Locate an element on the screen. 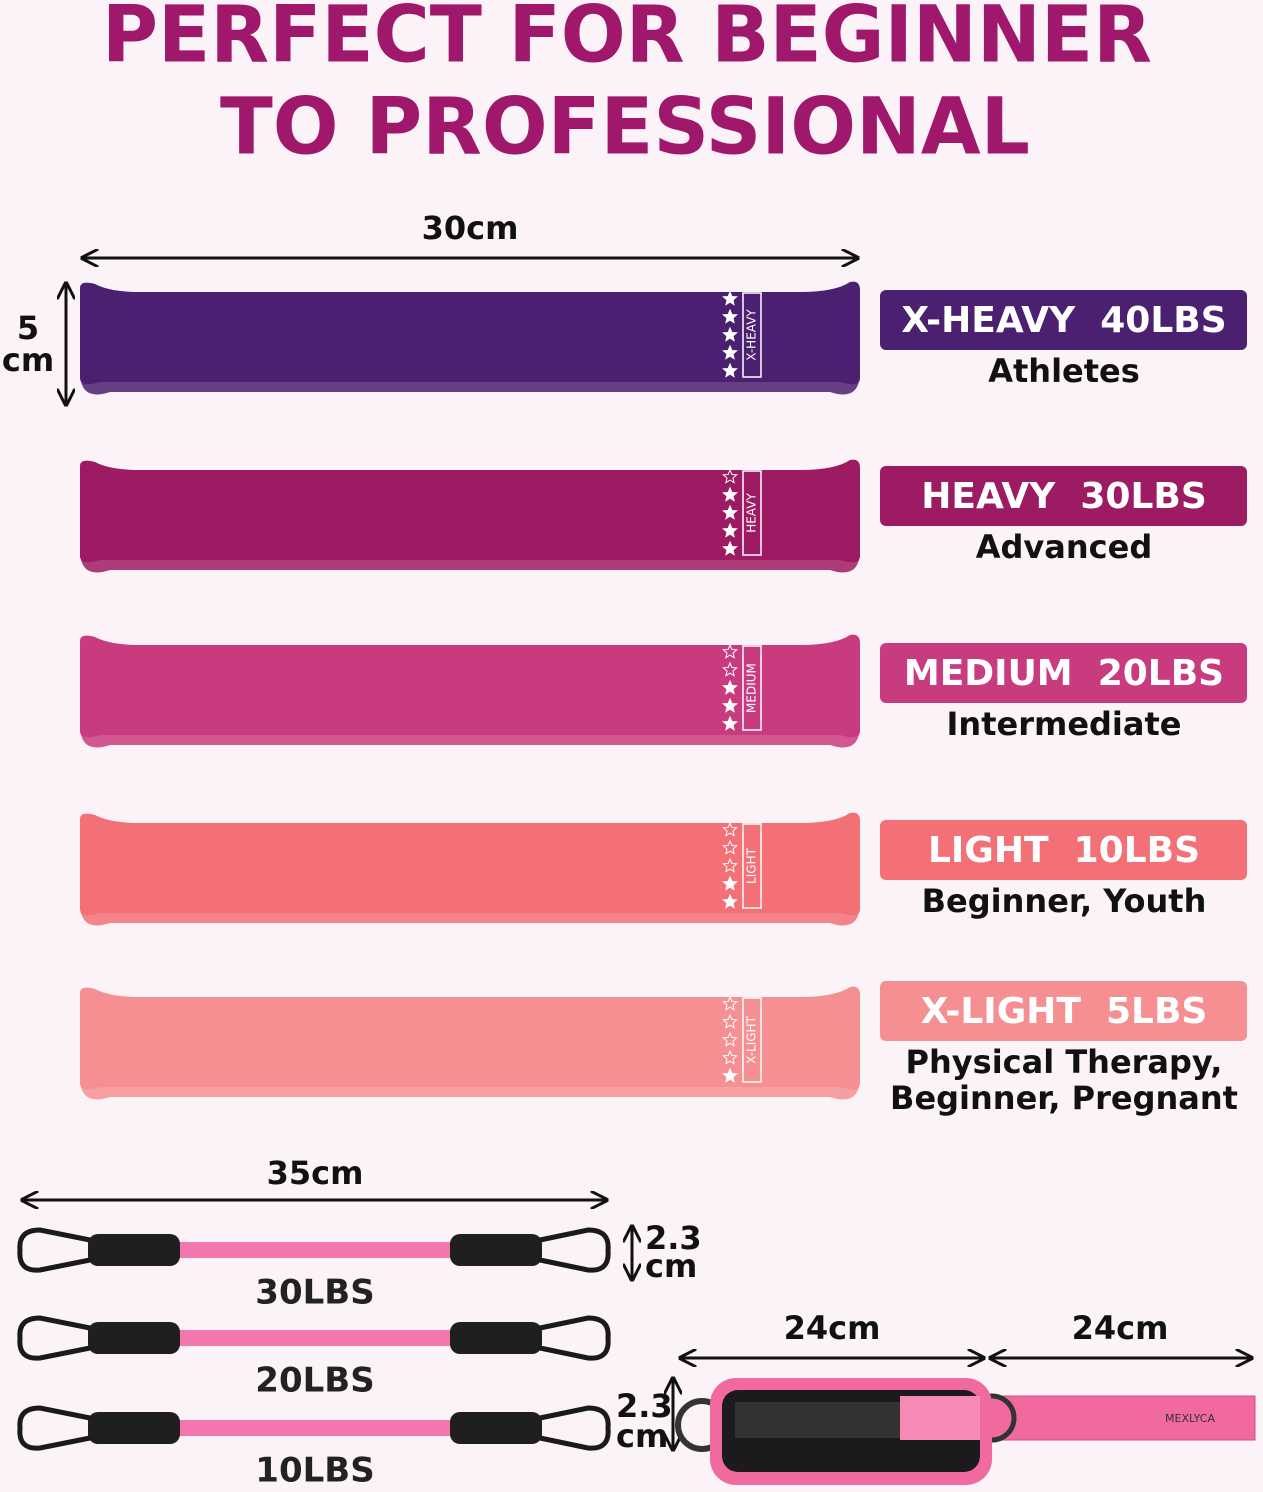 The height and width of the screenshot is (1492, 1263). band-label: X-HEAVY is located at coordinates (752, 335).